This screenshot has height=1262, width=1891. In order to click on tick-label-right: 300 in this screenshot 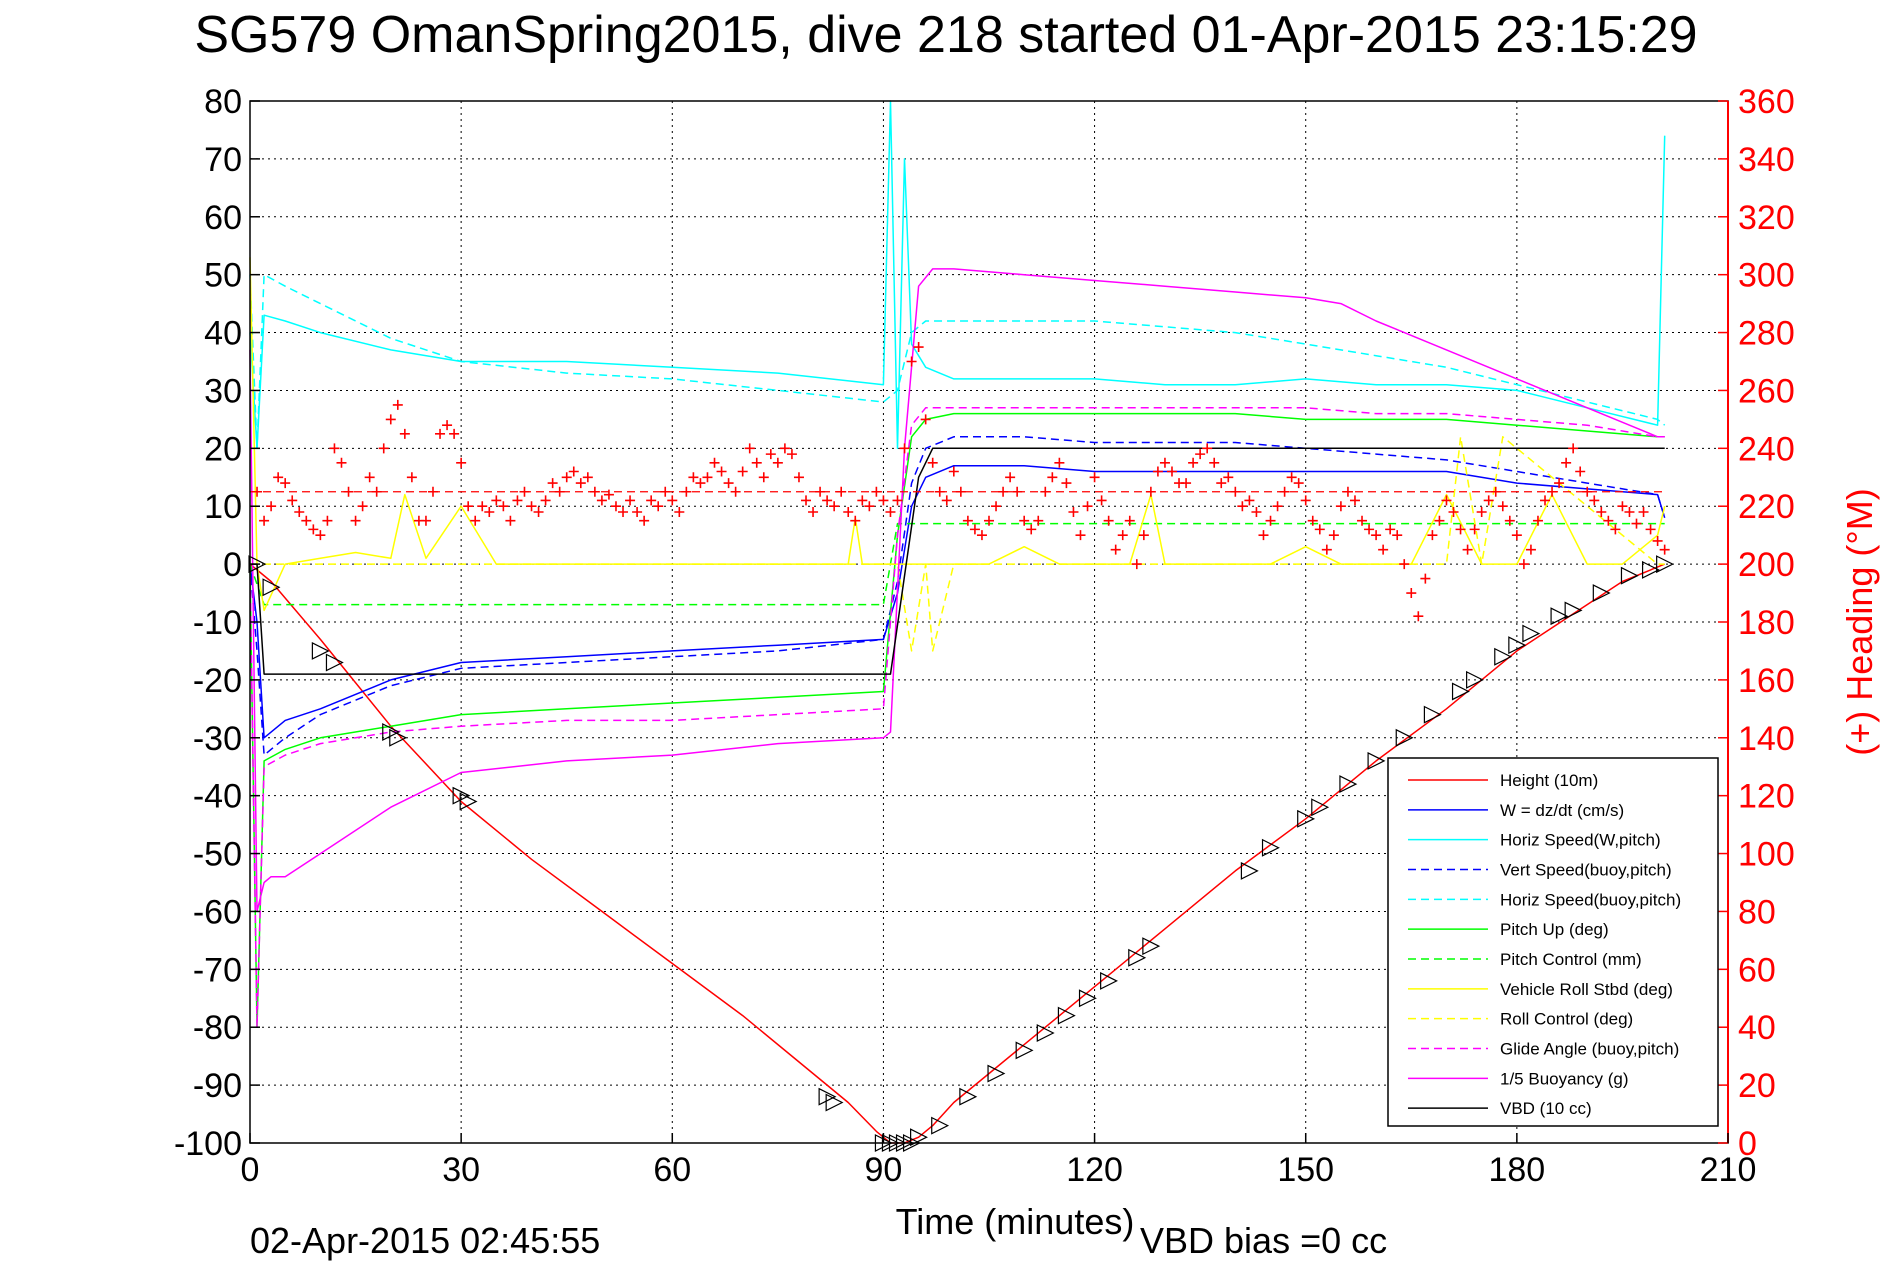, I will do `click(1766, 276)`.